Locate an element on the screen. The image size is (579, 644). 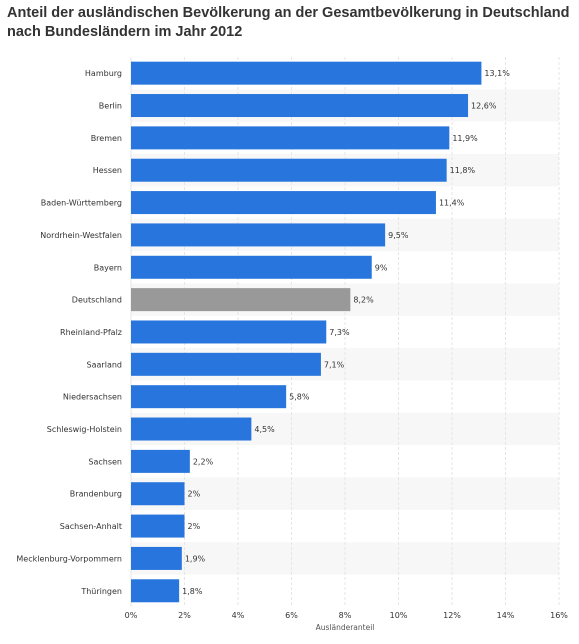
category-label: Brandenburg is located at coordinates (96, 494).